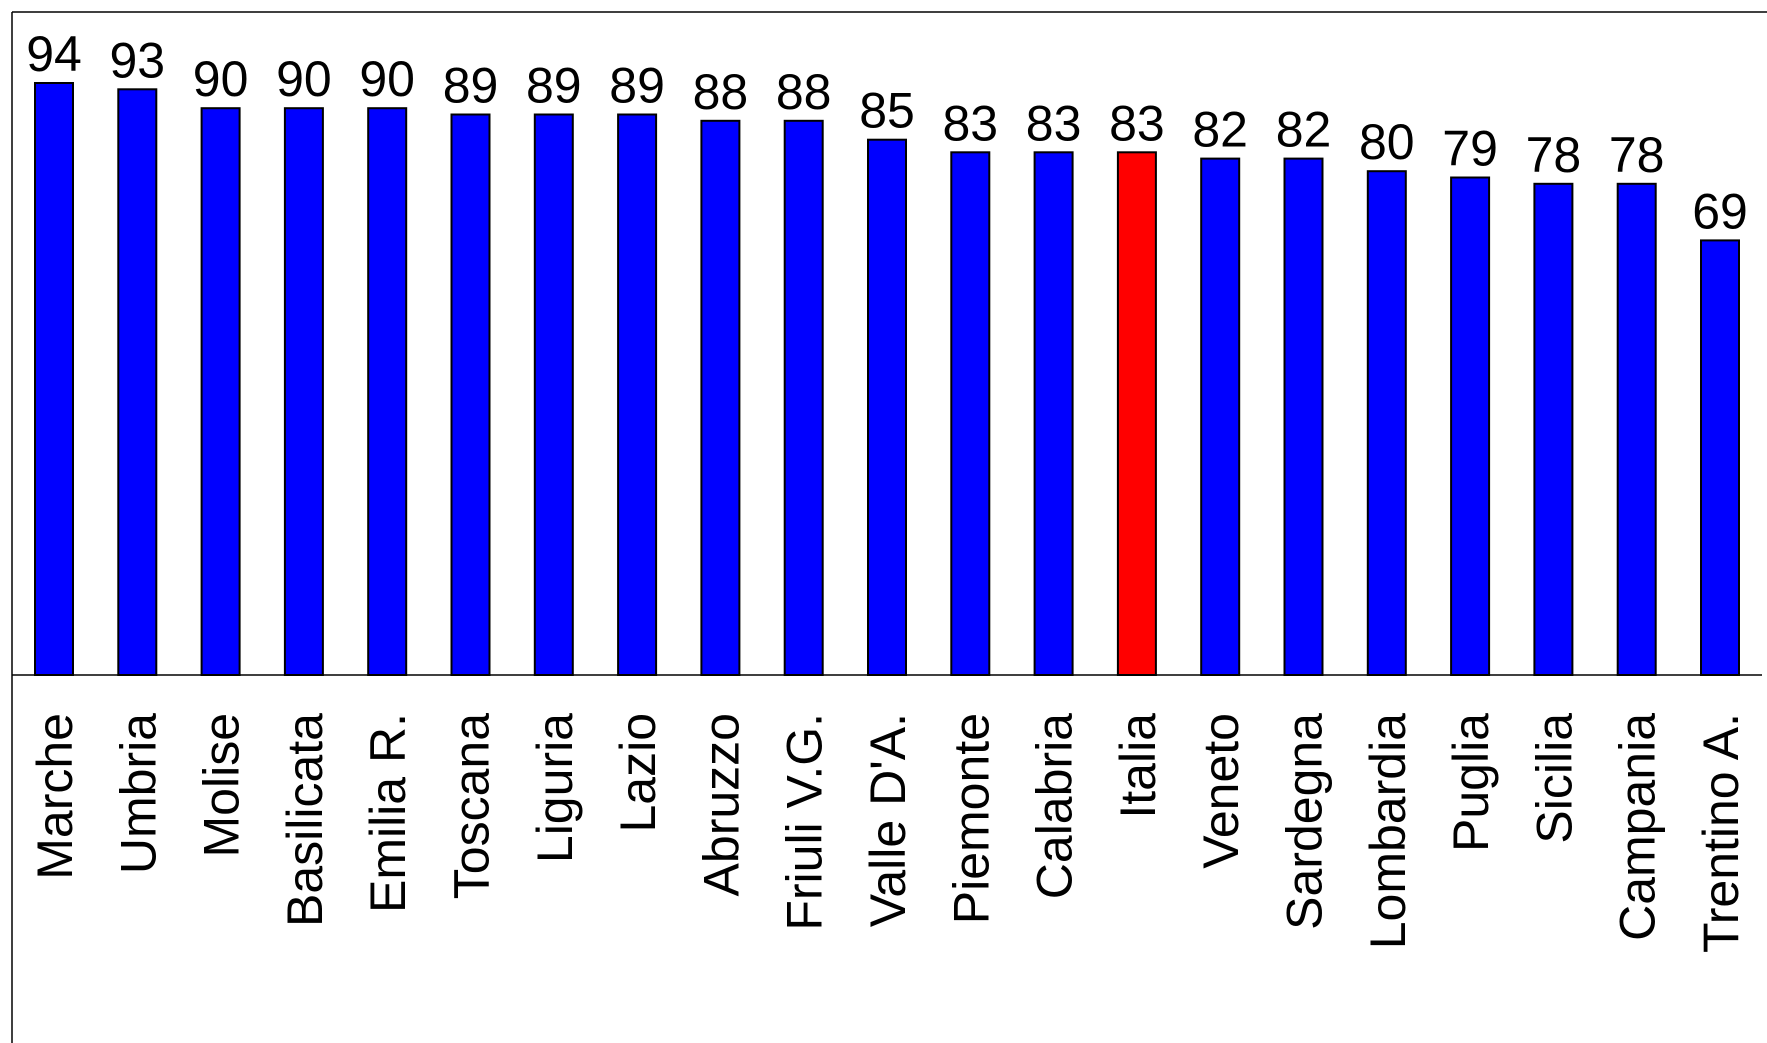 The width and height of the screenshot is (1767, 1043). I want to click on value-label-umbria: 93, so click(137, 60).